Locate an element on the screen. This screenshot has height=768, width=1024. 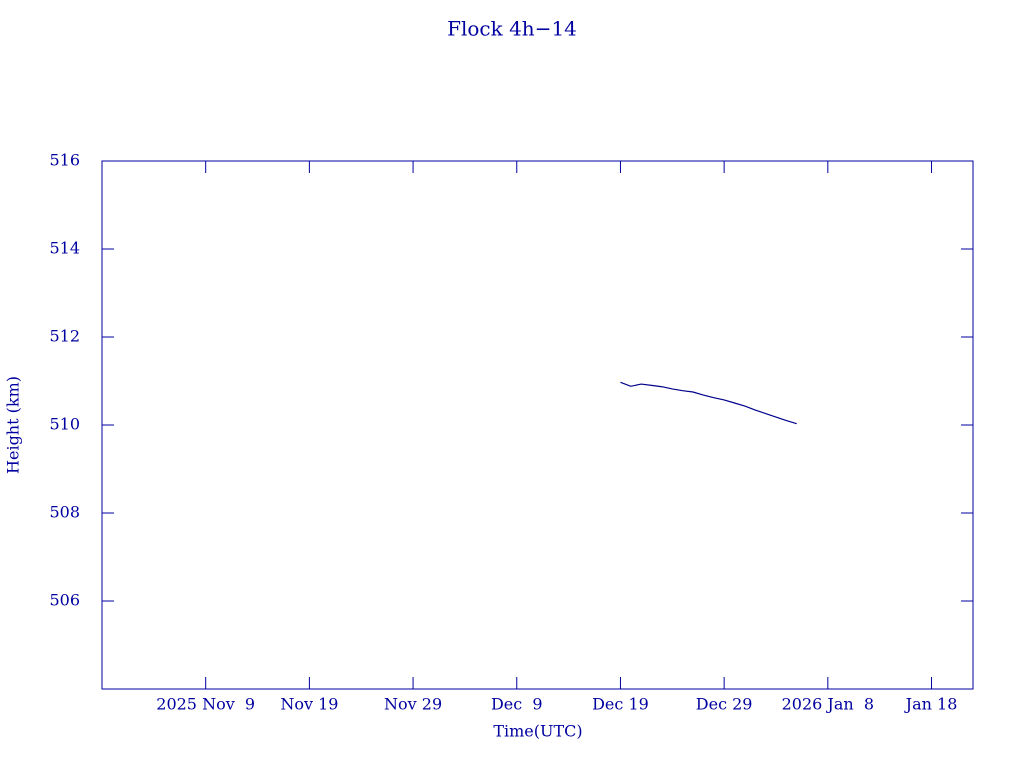
x-tick-label: Nov 29 is located at coordinates (413, 704).